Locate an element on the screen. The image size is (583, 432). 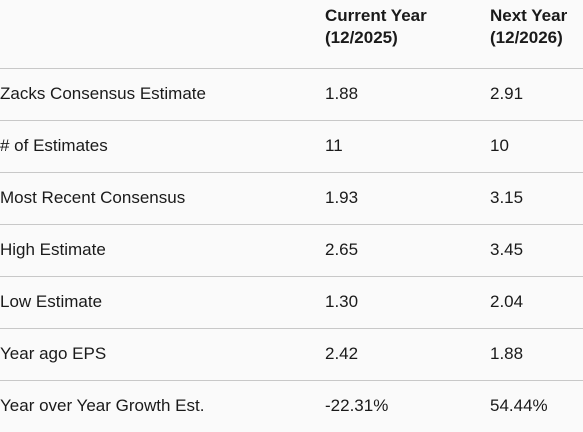
table-row: # of Estimates 11 10 is located at coordinates (291, 145).